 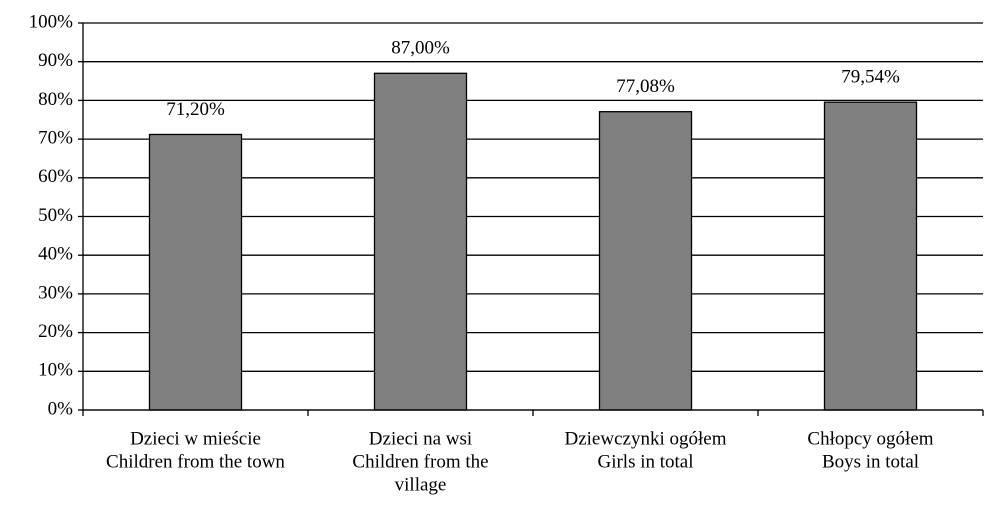 What do you see at coordinates (870, 77) in the screenshot?
I see `value-label: 79,54%` at bounding box center [870, 77].